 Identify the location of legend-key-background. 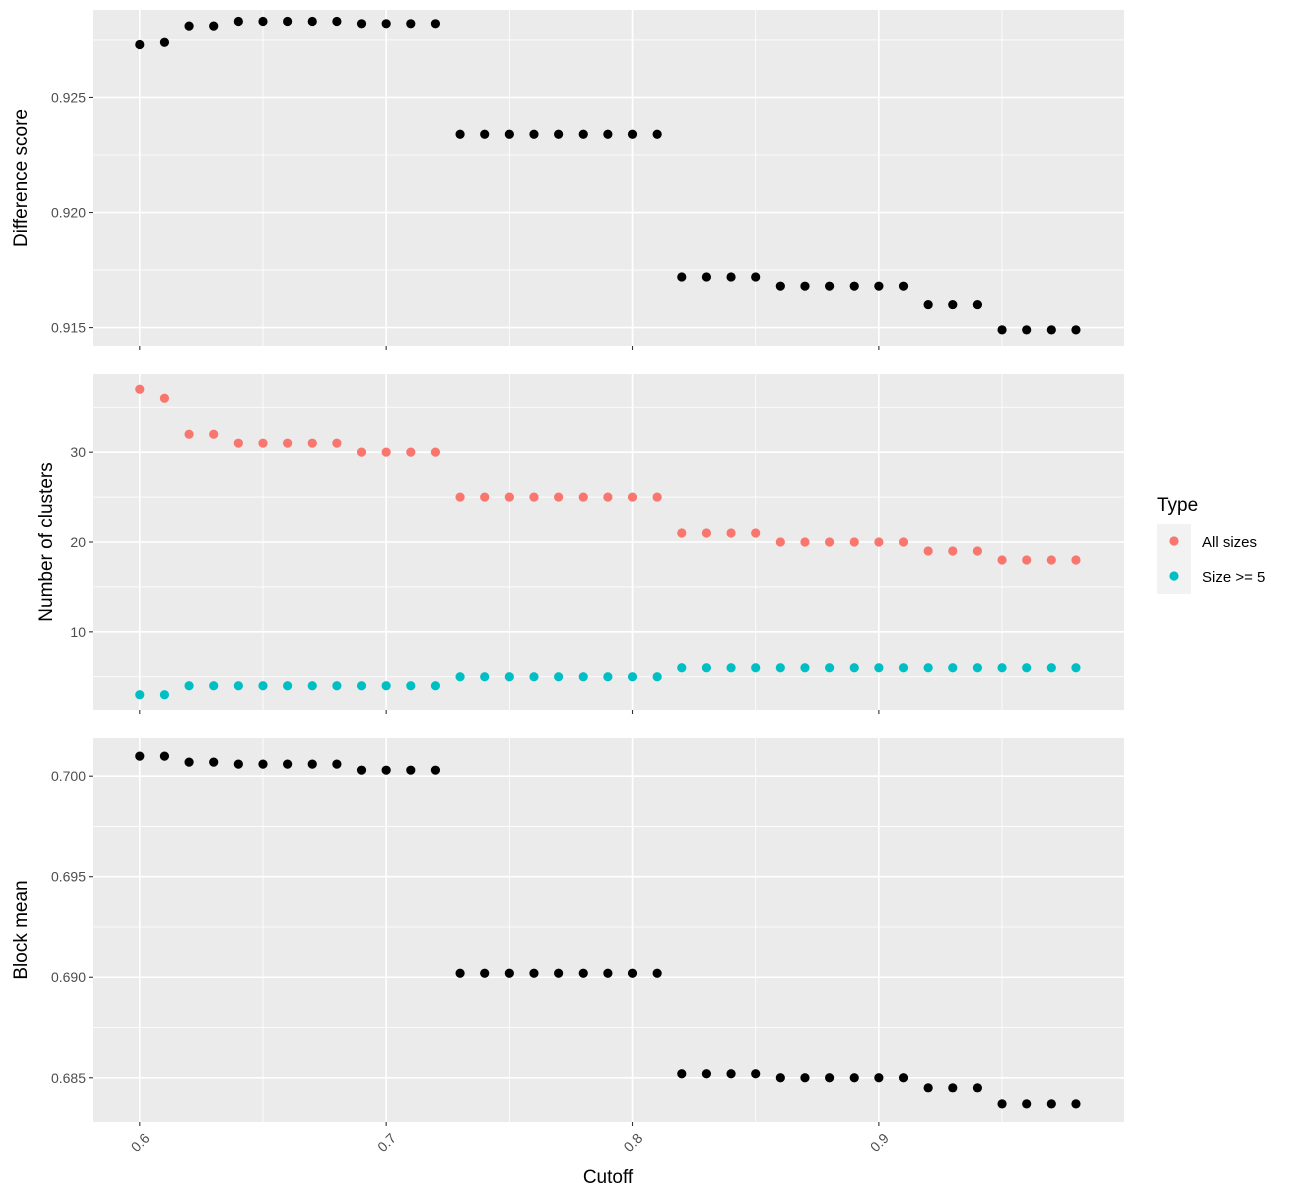
(1174, 559).